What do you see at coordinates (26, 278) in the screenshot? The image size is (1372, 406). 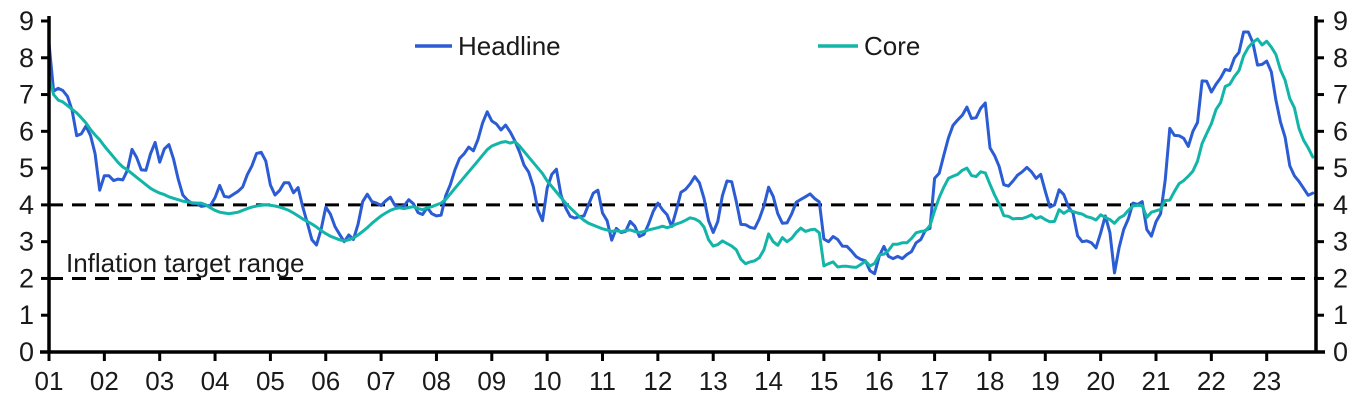 I see `y-tick-label-left: 2` at bounding box center [26, 278].